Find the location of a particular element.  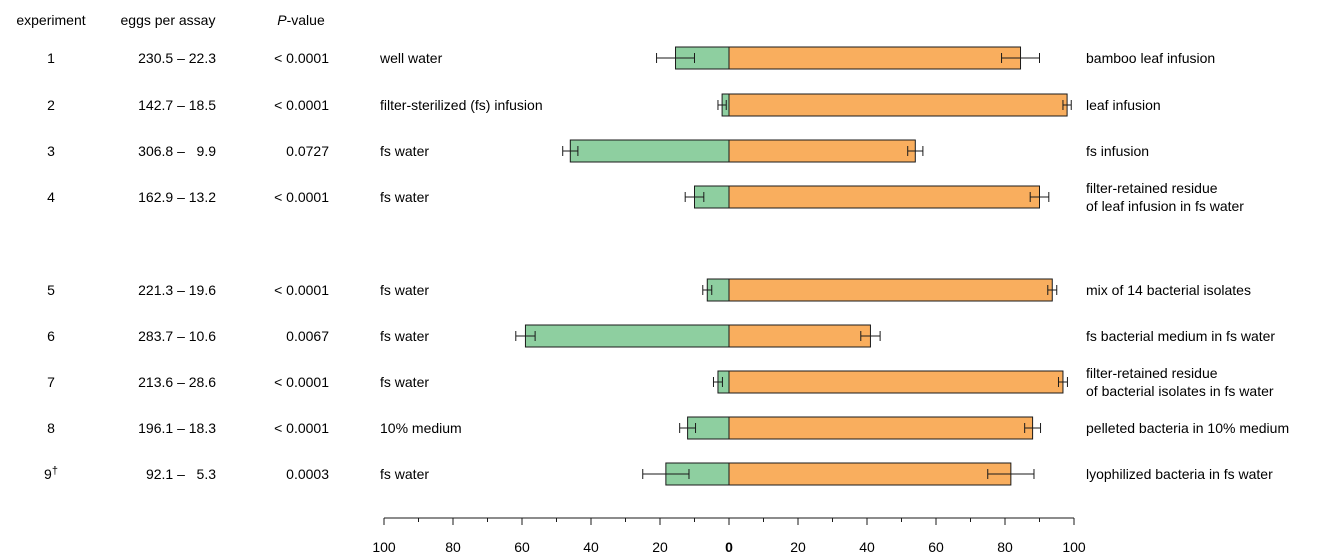

right-condition-label: pelleted bacteria in 10% medium is located at coordinates (1187, 428).